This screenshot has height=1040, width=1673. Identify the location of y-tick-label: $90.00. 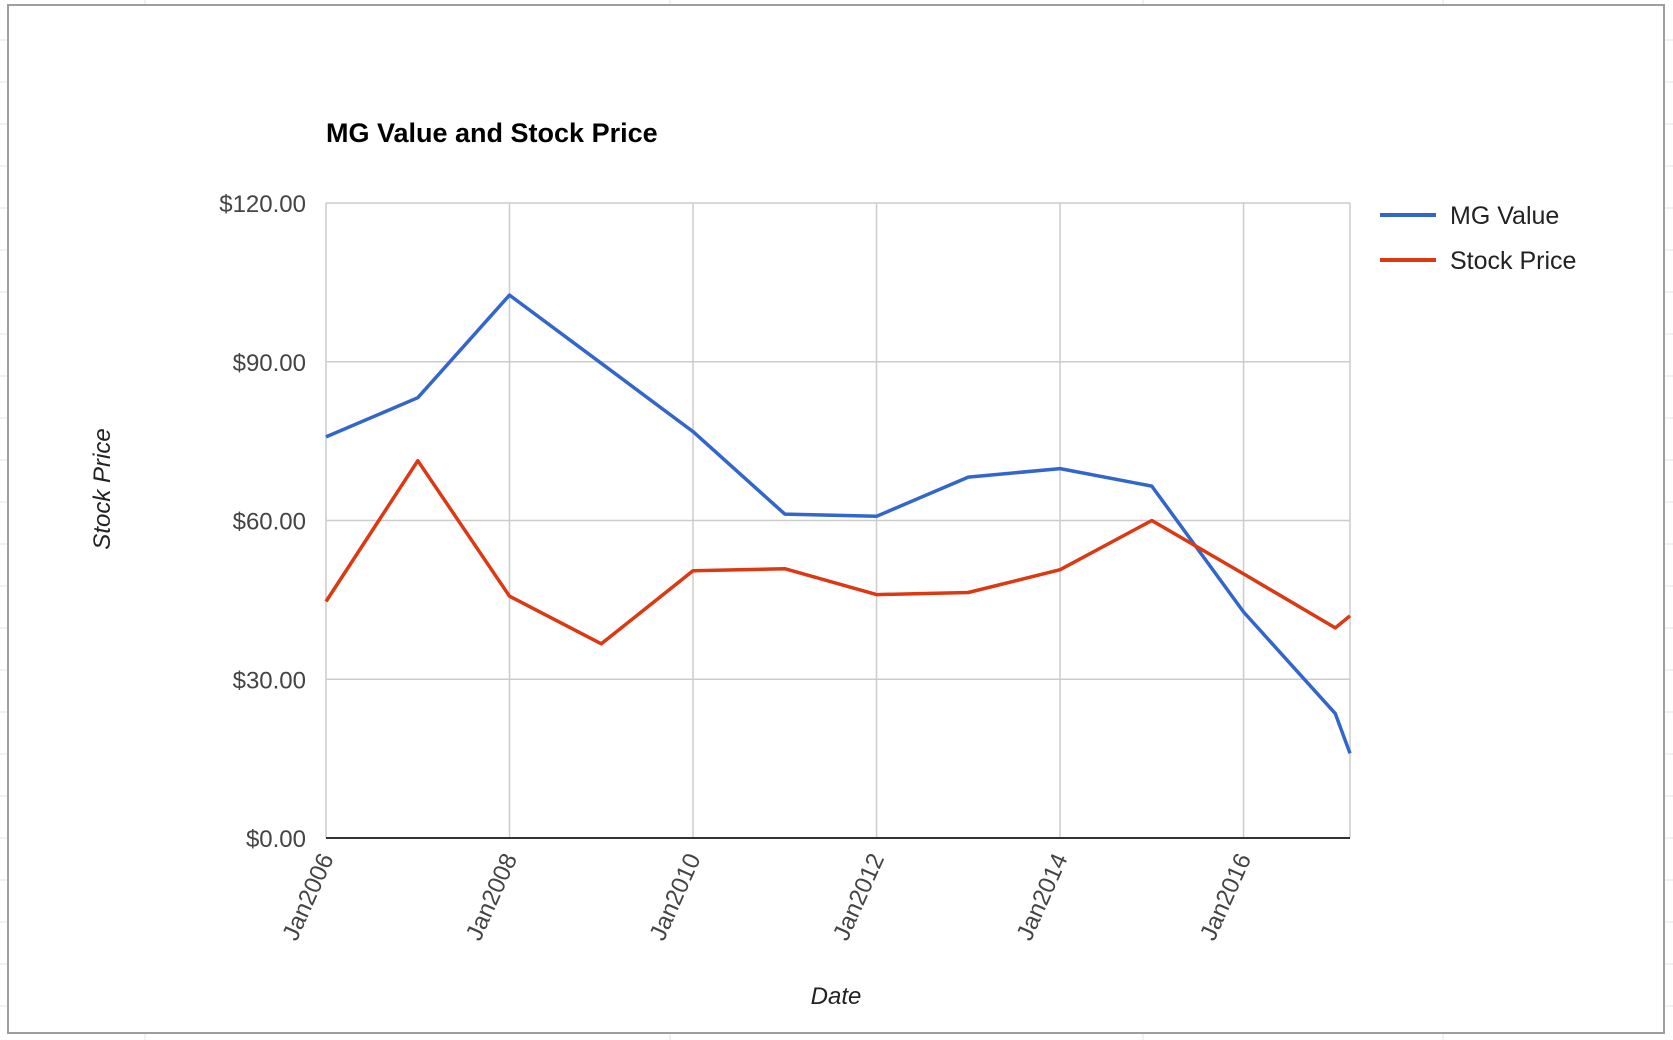
(269, 363).